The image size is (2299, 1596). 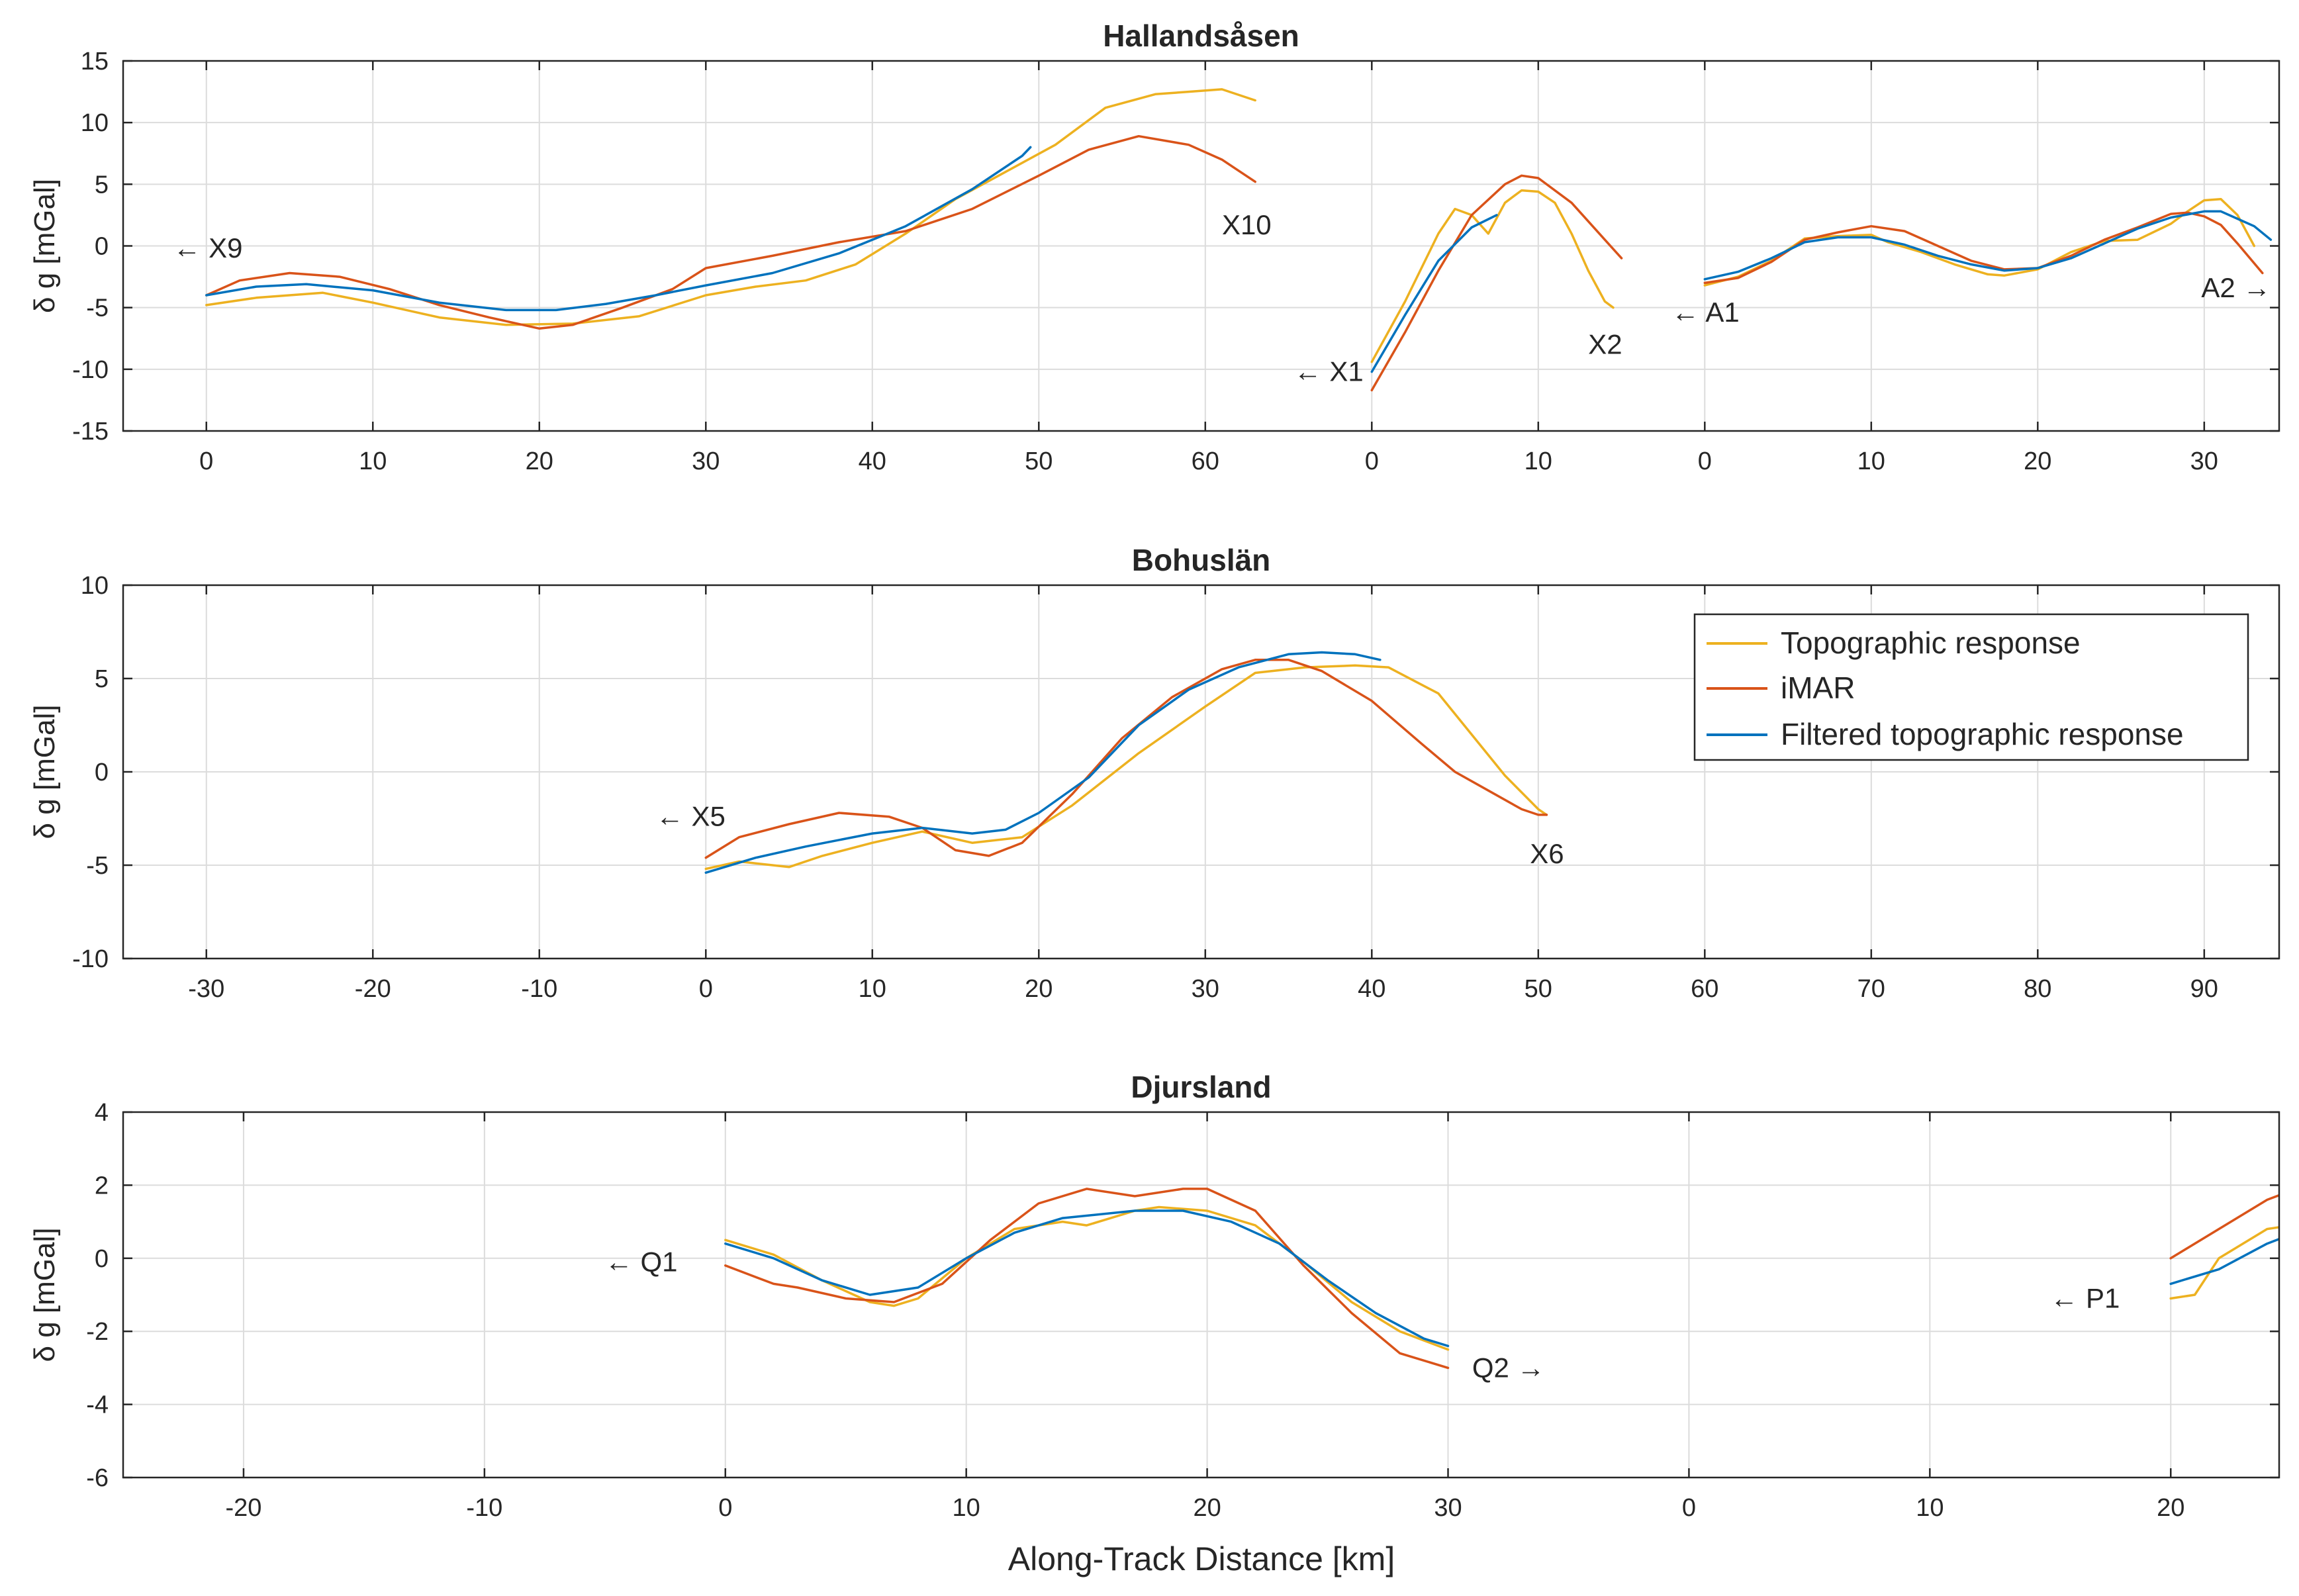 What do you see at coordinates (1689, 1508) in the screenshot?
I see `djursland-xtick-label-6: 0` at bounding box center [1689, 1508].